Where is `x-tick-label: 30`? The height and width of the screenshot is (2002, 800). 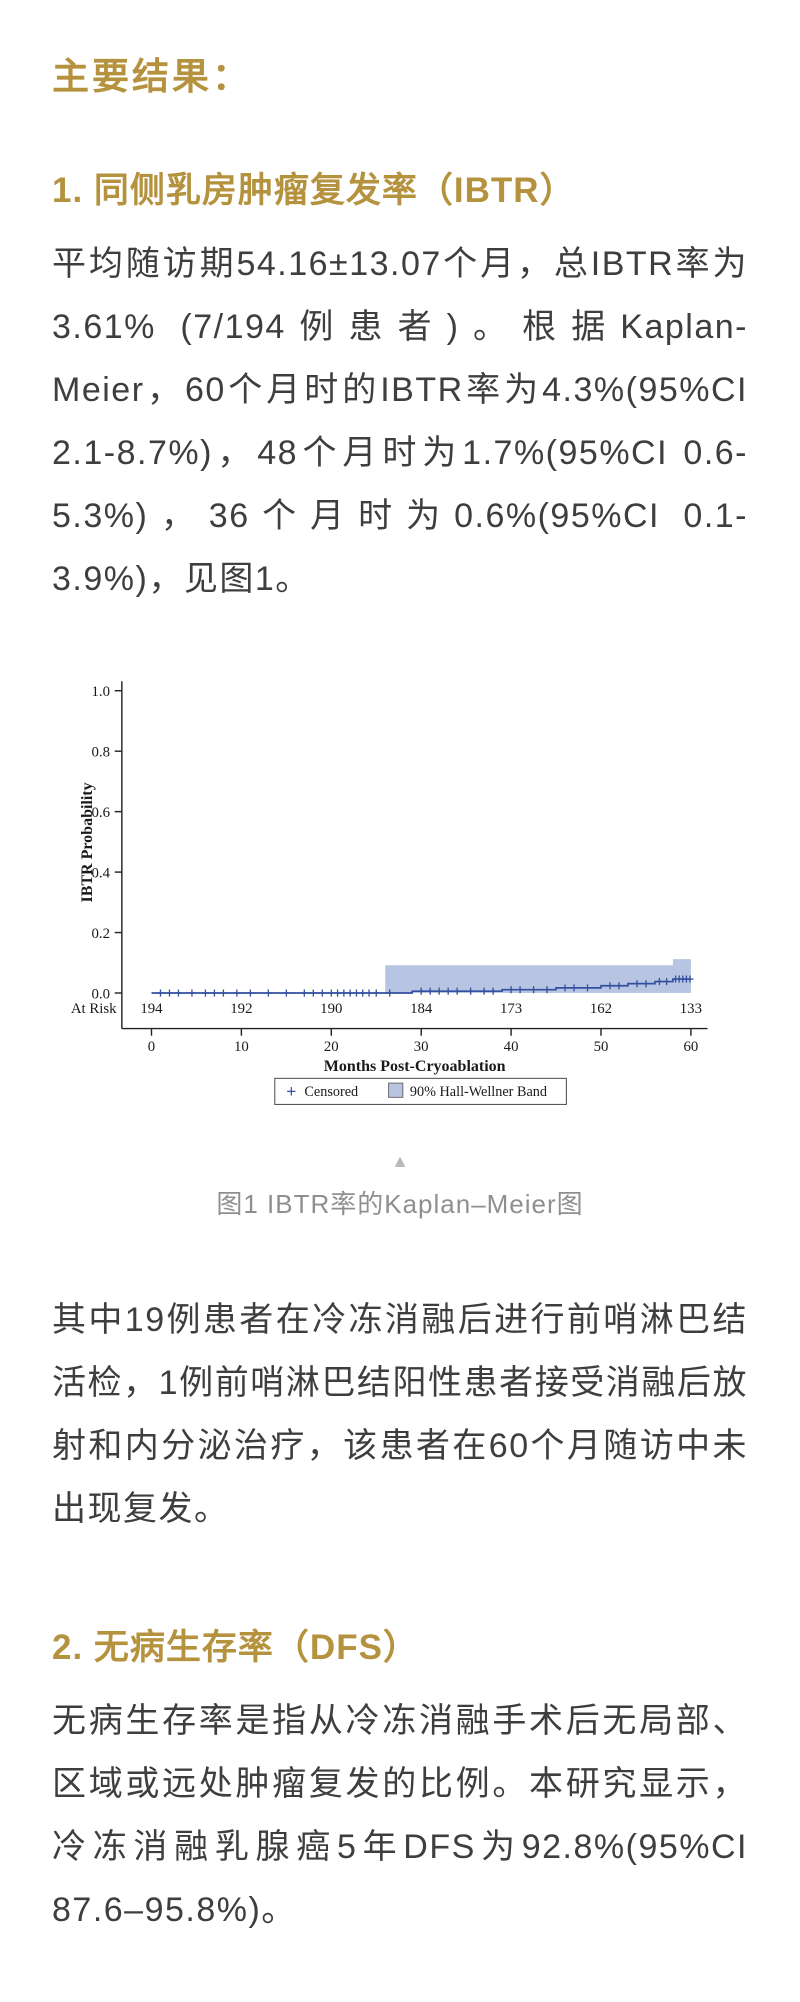
x-tick-label: 30 is located at coordinates (421, 1047).